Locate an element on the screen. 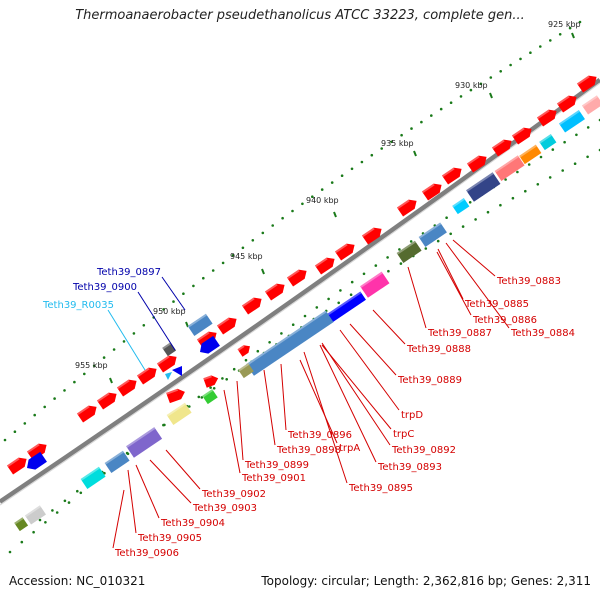 Image resolution: width=600 pixels, height=600 pixels. gene-label: Teth39_0889 is located at coordinates (429, 380).